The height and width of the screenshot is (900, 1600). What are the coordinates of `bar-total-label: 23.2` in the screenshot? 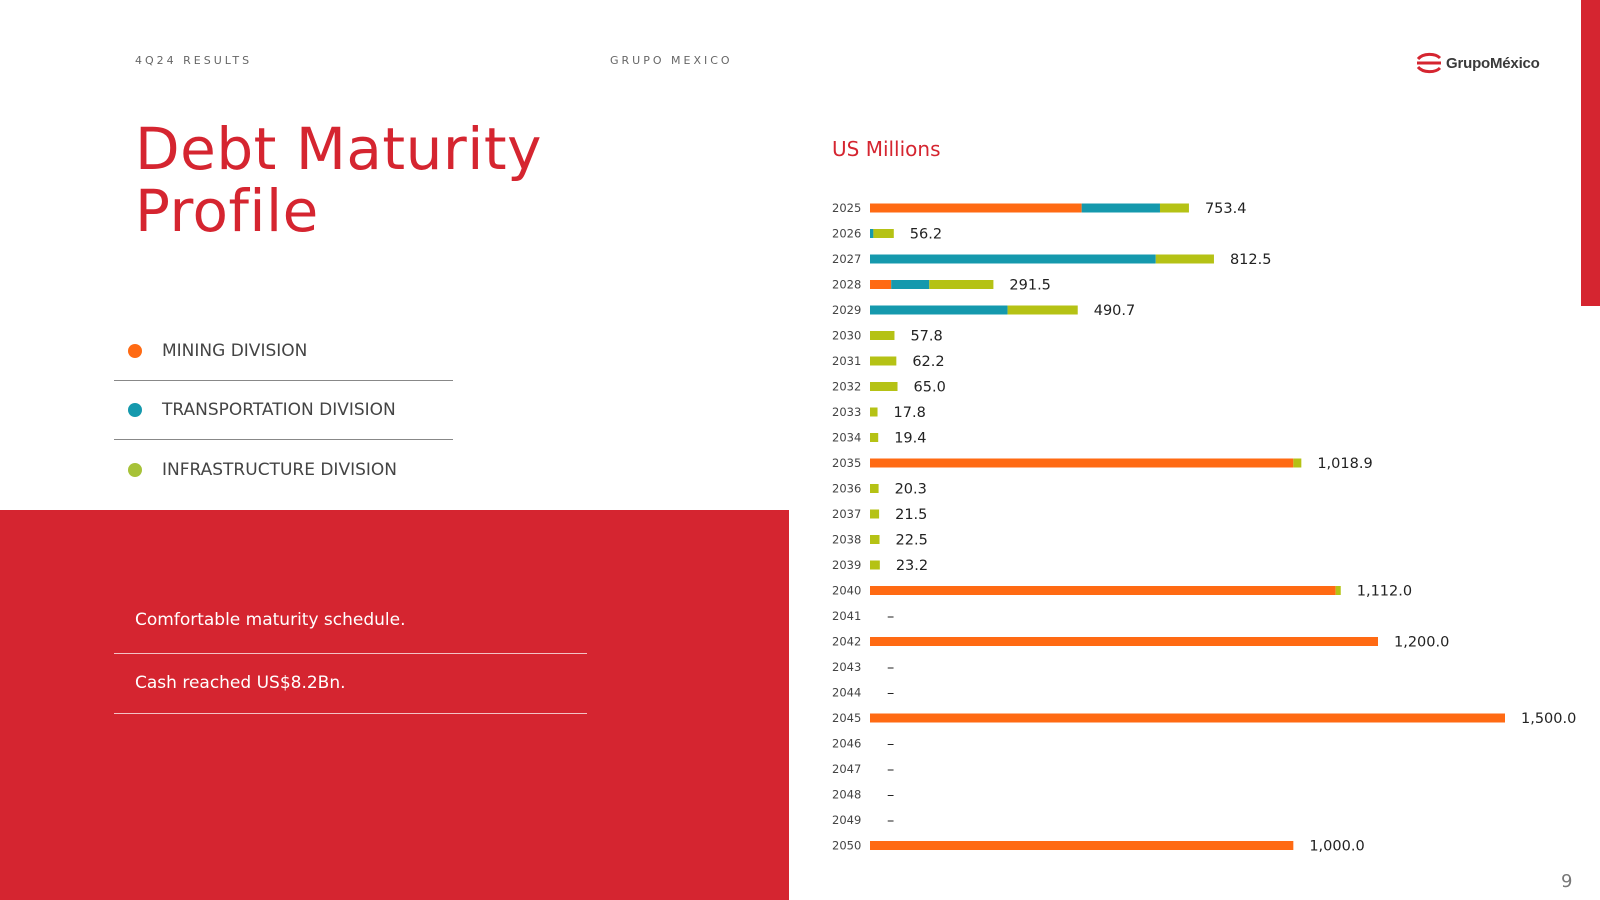 It's located at (912, 566).